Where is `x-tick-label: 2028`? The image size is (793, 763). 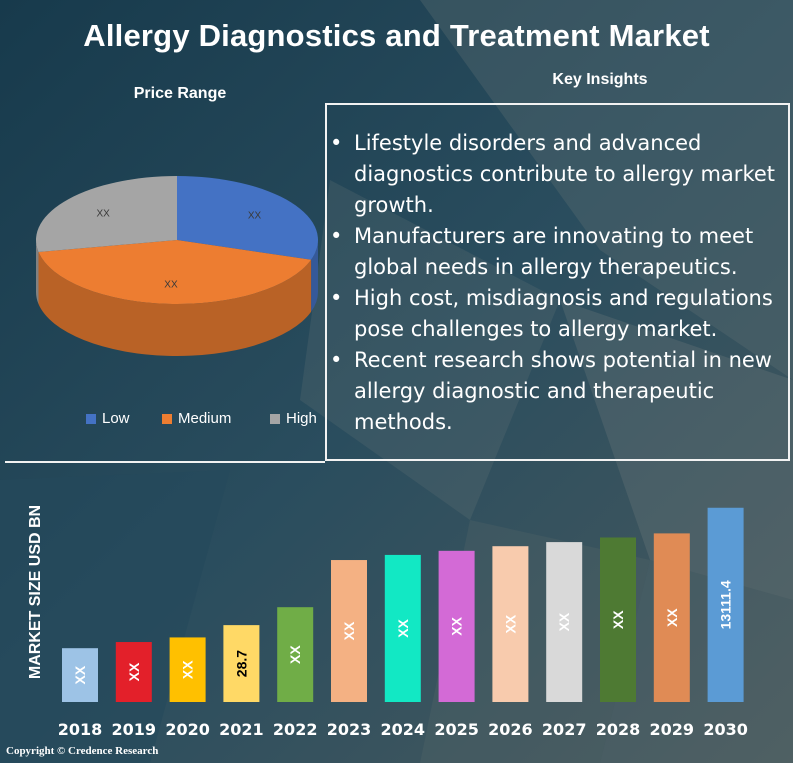
x-tick-label: 2028 is located at coordinates (618, 729).